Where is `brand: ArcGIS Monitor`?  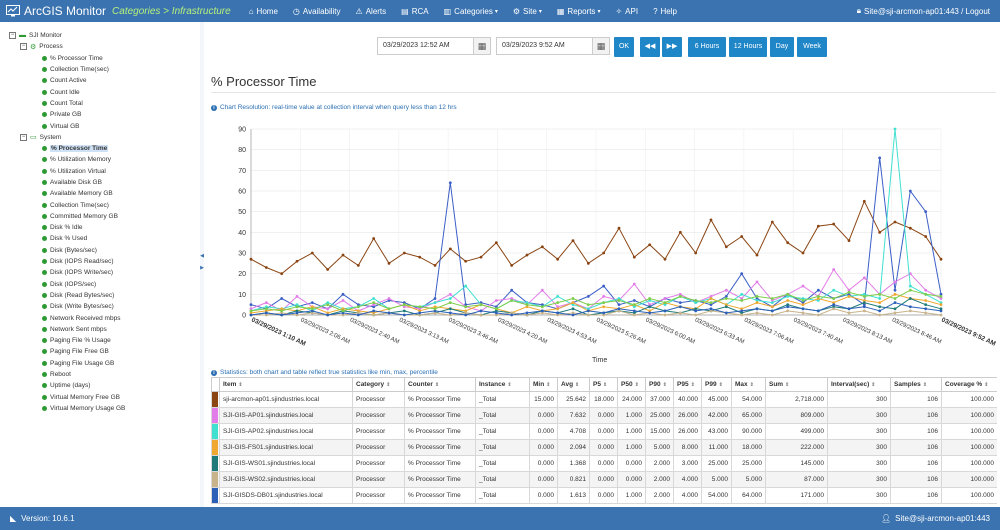
brand: ArcGIS Monitor is located at coordinates (53, 11).